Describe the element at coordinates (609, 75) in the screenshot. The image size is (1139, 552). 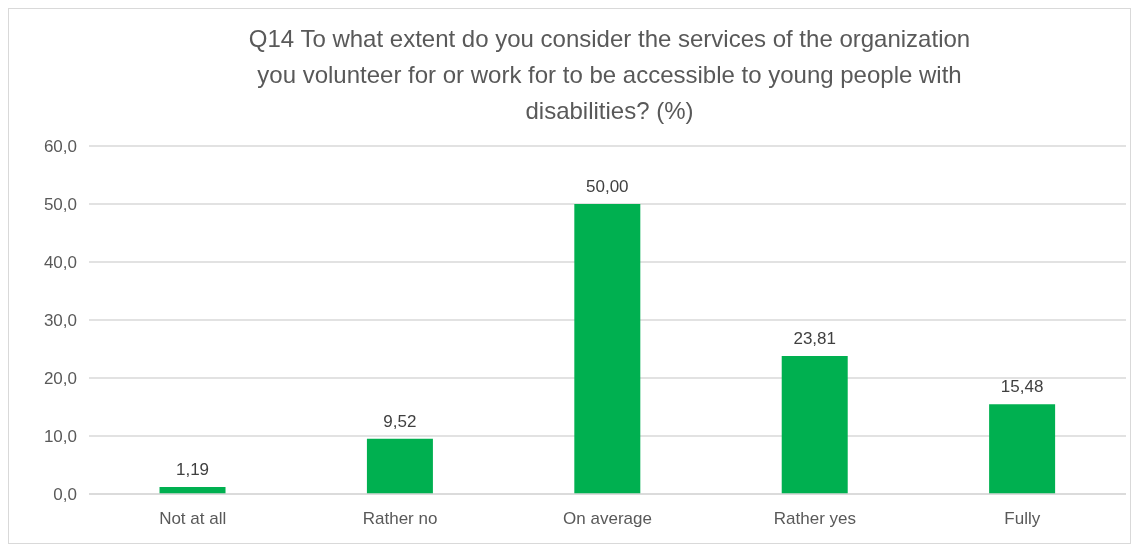
I see `chart-title: Q14 To what extent do you consider the services of the organization you volunteer for or work for to be accessible to young people with disabilities? (%)` at that location.